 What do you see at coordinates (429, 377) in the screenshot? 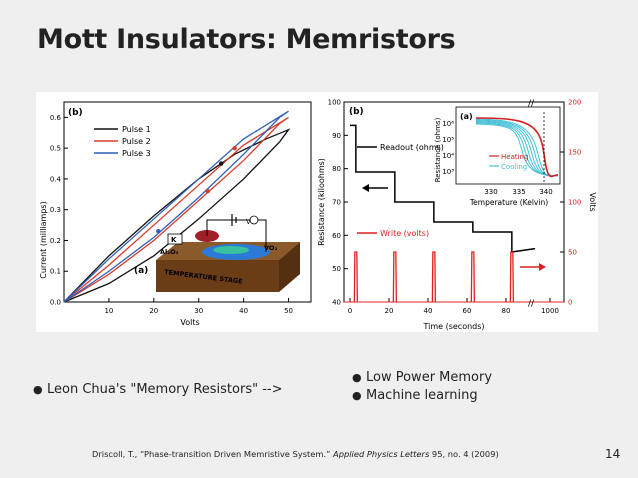
I see `bullet-text: Low Power Memory` at bounding box center [429, 377].